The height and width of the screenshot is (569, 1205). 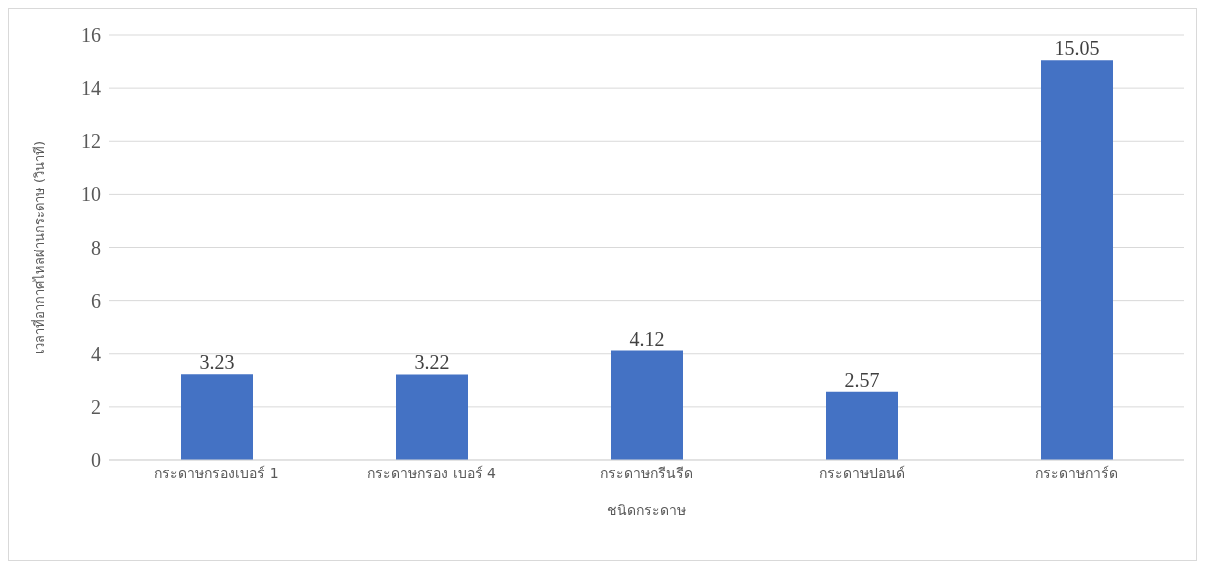 I want to click on y-axis-title: เวลาที่อากาศไหลผ่านกระดาษ (วินาที), so click(x=38, y=247).